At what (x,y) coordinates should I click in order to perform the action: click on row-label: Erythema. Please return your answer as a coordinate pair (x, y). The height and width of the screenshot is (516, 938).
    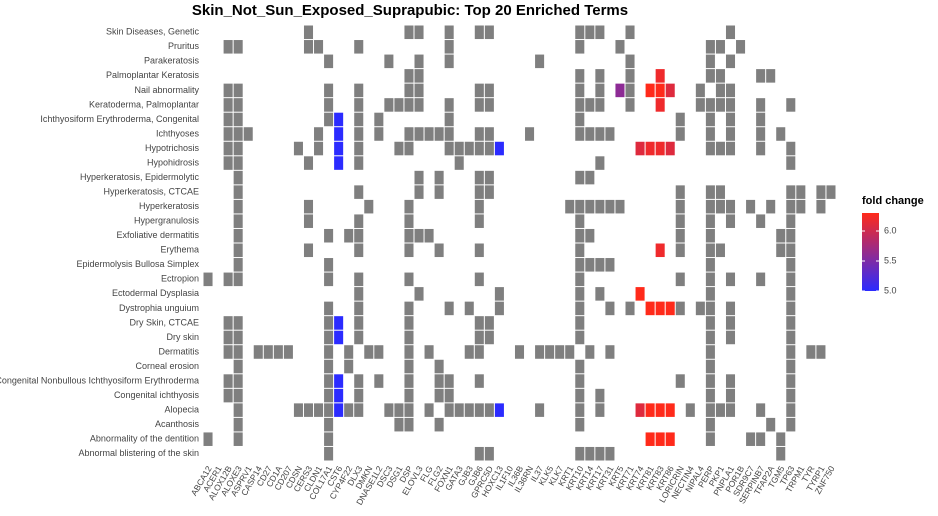
    Looking at the image, I should click on (179, 250).